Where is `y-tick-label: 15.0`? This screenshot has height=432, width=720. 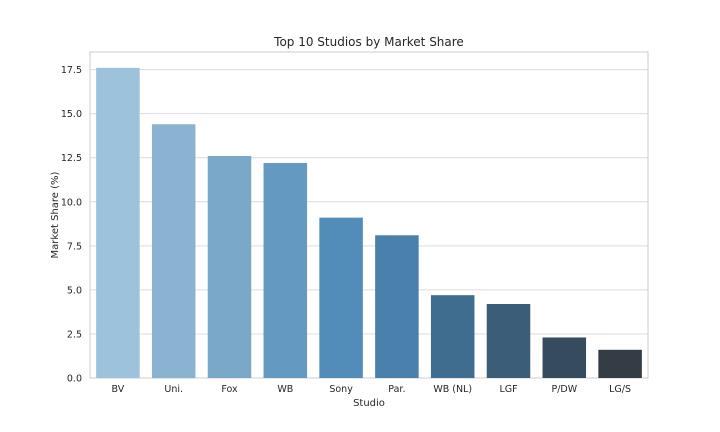
y-tick-label: 15.0 is located at coordinates (71, 114).